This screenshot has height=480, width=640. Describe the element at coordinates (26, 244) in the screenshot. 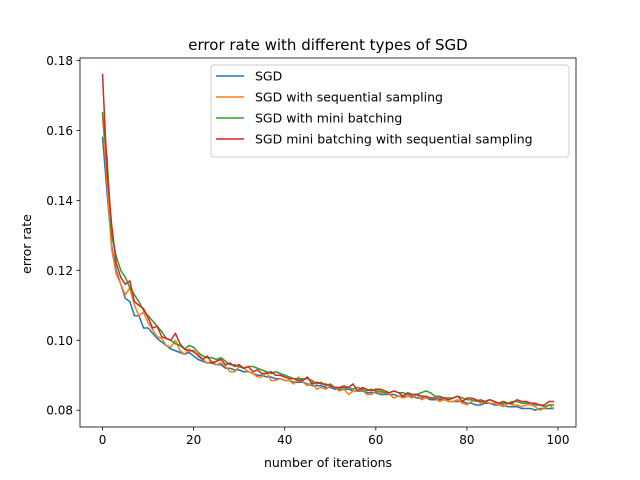

I see `y-axis-label: error rate` at that location.